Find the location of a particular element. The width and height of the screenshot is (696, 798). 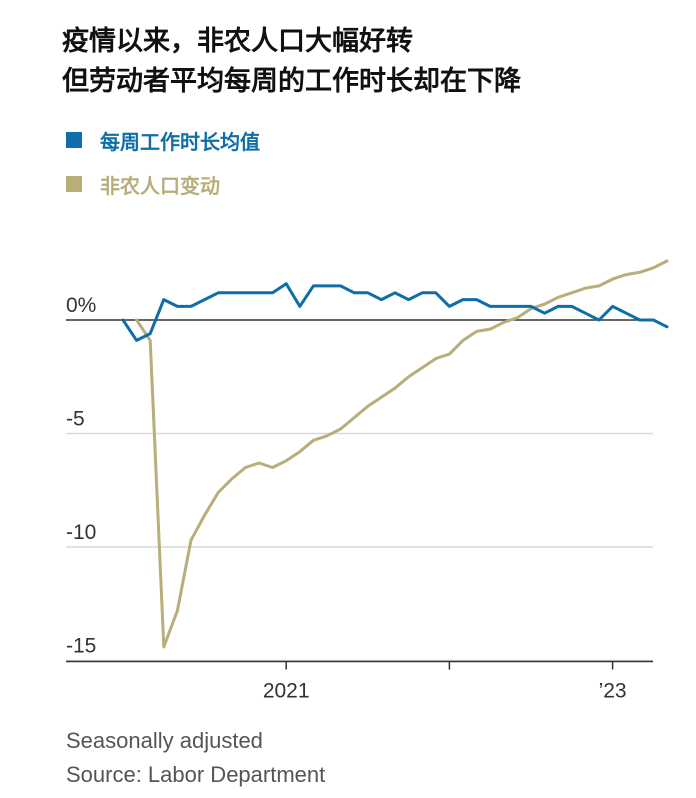

title-line-1: 疫情以来，非农人口大幅好转 is located at coordinates (237, 41).